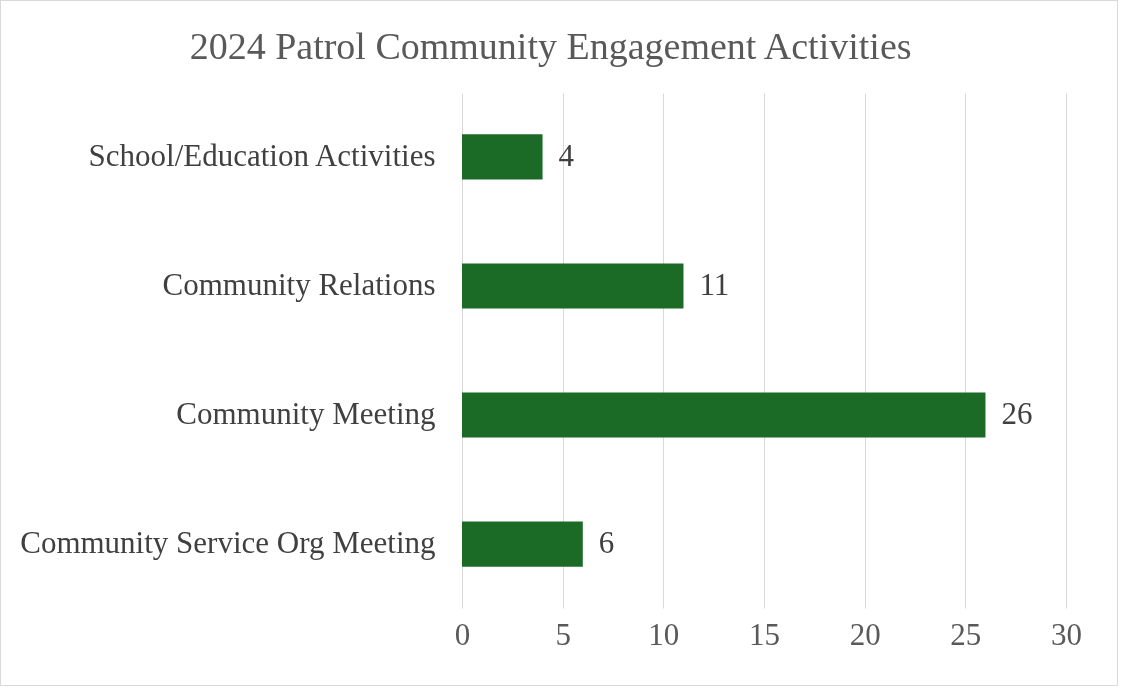  What do you see at coordinates (228, 543) in the screenshot?
I see `y-tick-label: Community Service Org Meeting` at bounding box center [228, 543].